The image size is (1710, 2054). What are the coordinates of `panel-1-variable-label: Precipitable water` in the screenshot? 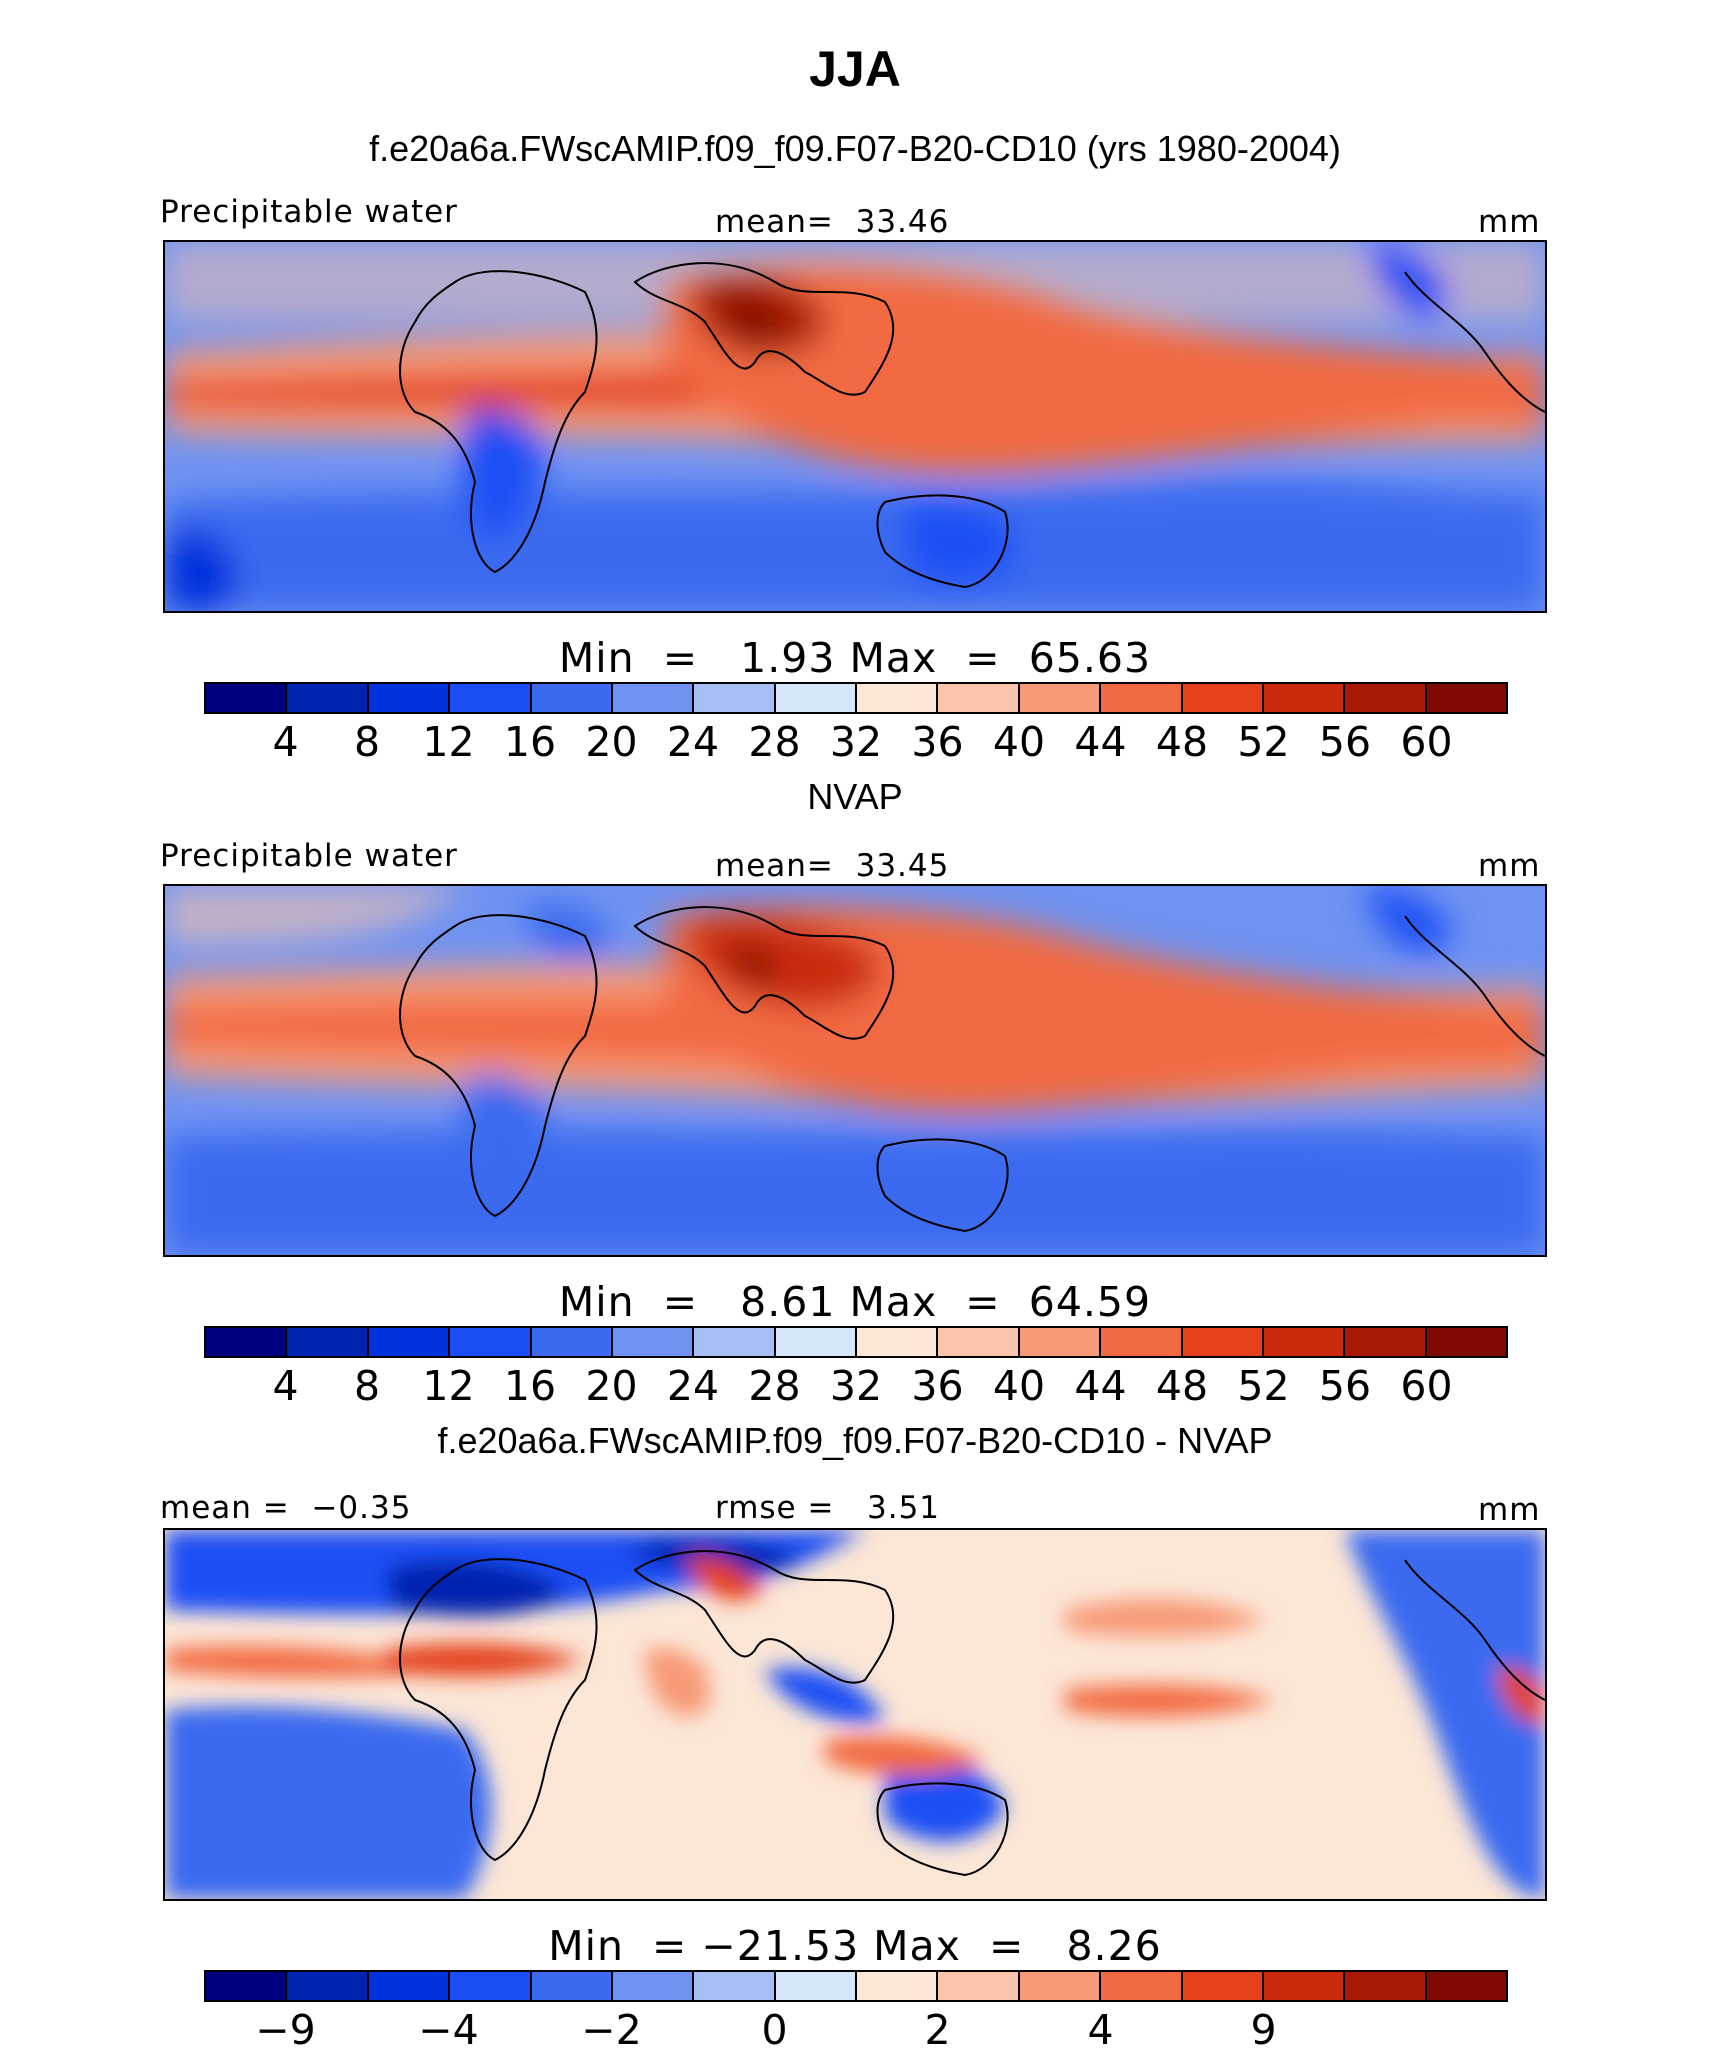 It's located at (309, 212).